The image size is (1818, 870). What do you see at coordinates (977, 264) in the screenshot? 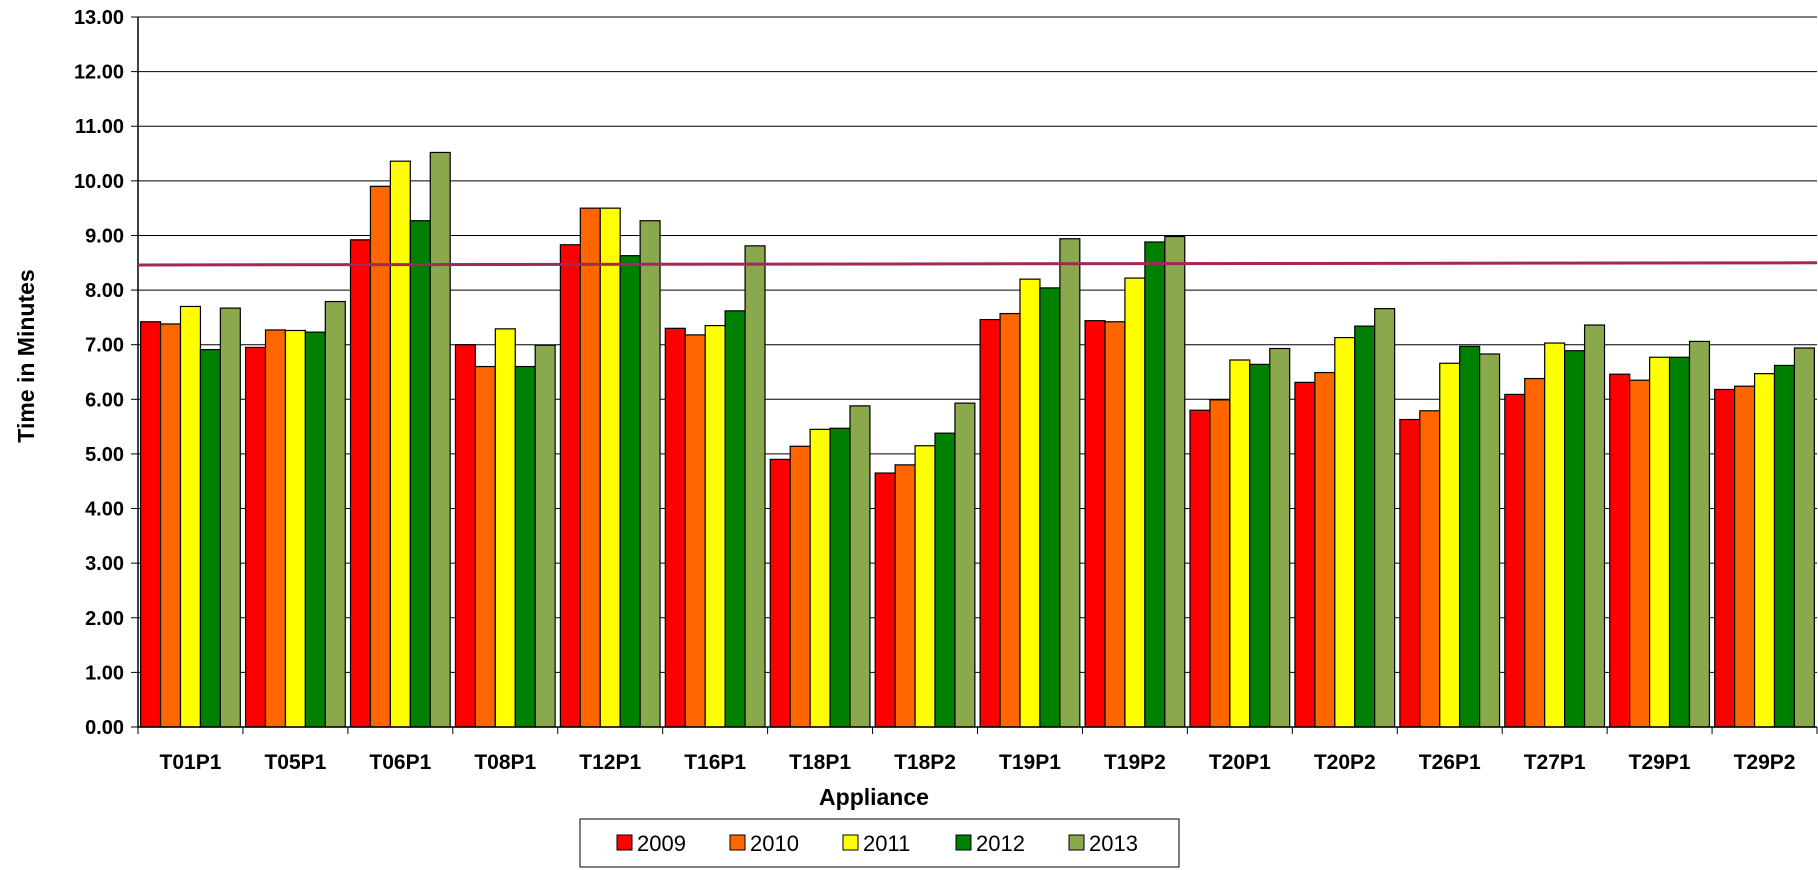
I see `reference-line` at bounding box center [977, 264].